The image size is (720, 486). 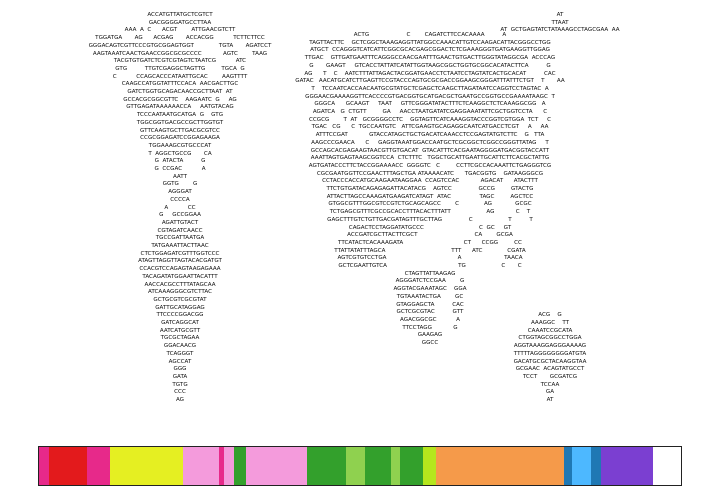 I want to click on sequence-line: TCTGAGCGTTTCGCCGCACCTTTACACTTTATT AG C T, so click(x=430, y=212).